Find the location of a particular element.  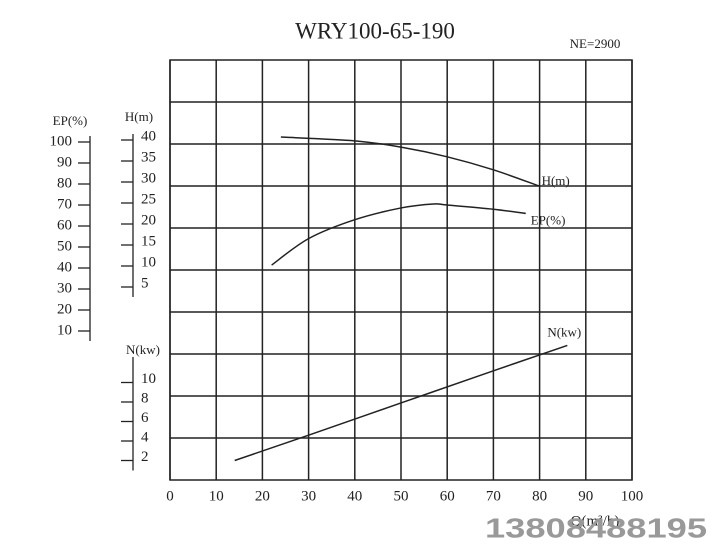

y2-axis-label: H(m) is located at coordinates (139, 116).